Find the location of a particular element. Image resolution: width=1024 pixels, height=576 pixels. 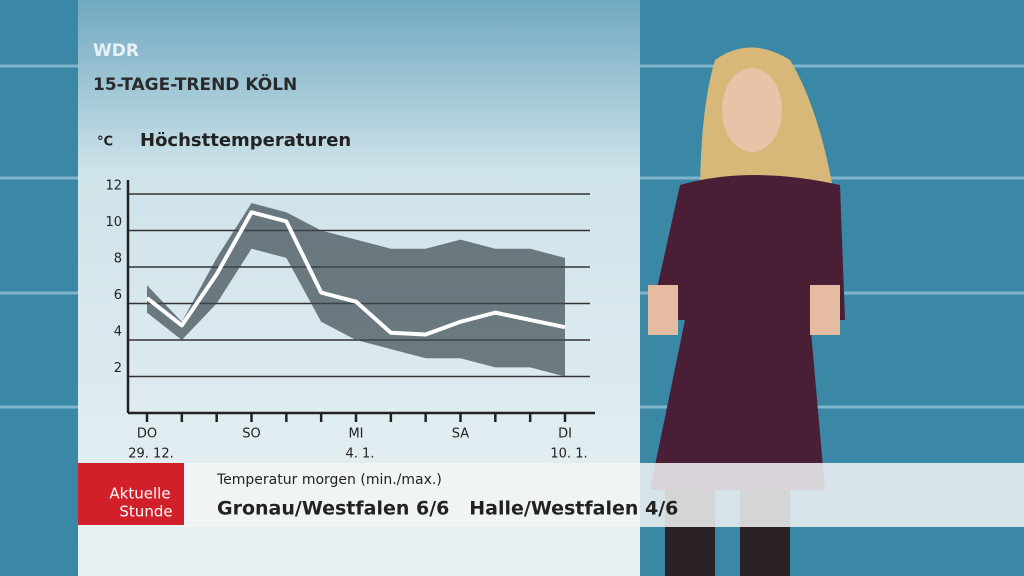

y-tick-label: 2 is located at coordinates (118, 368).